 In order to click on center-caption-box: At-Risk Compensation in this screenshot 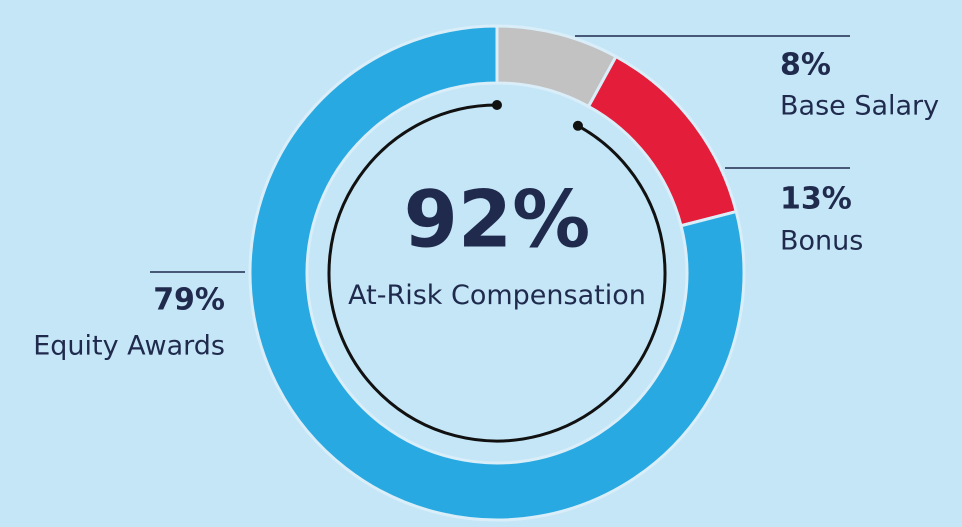, I will do `click(497, 295)`.